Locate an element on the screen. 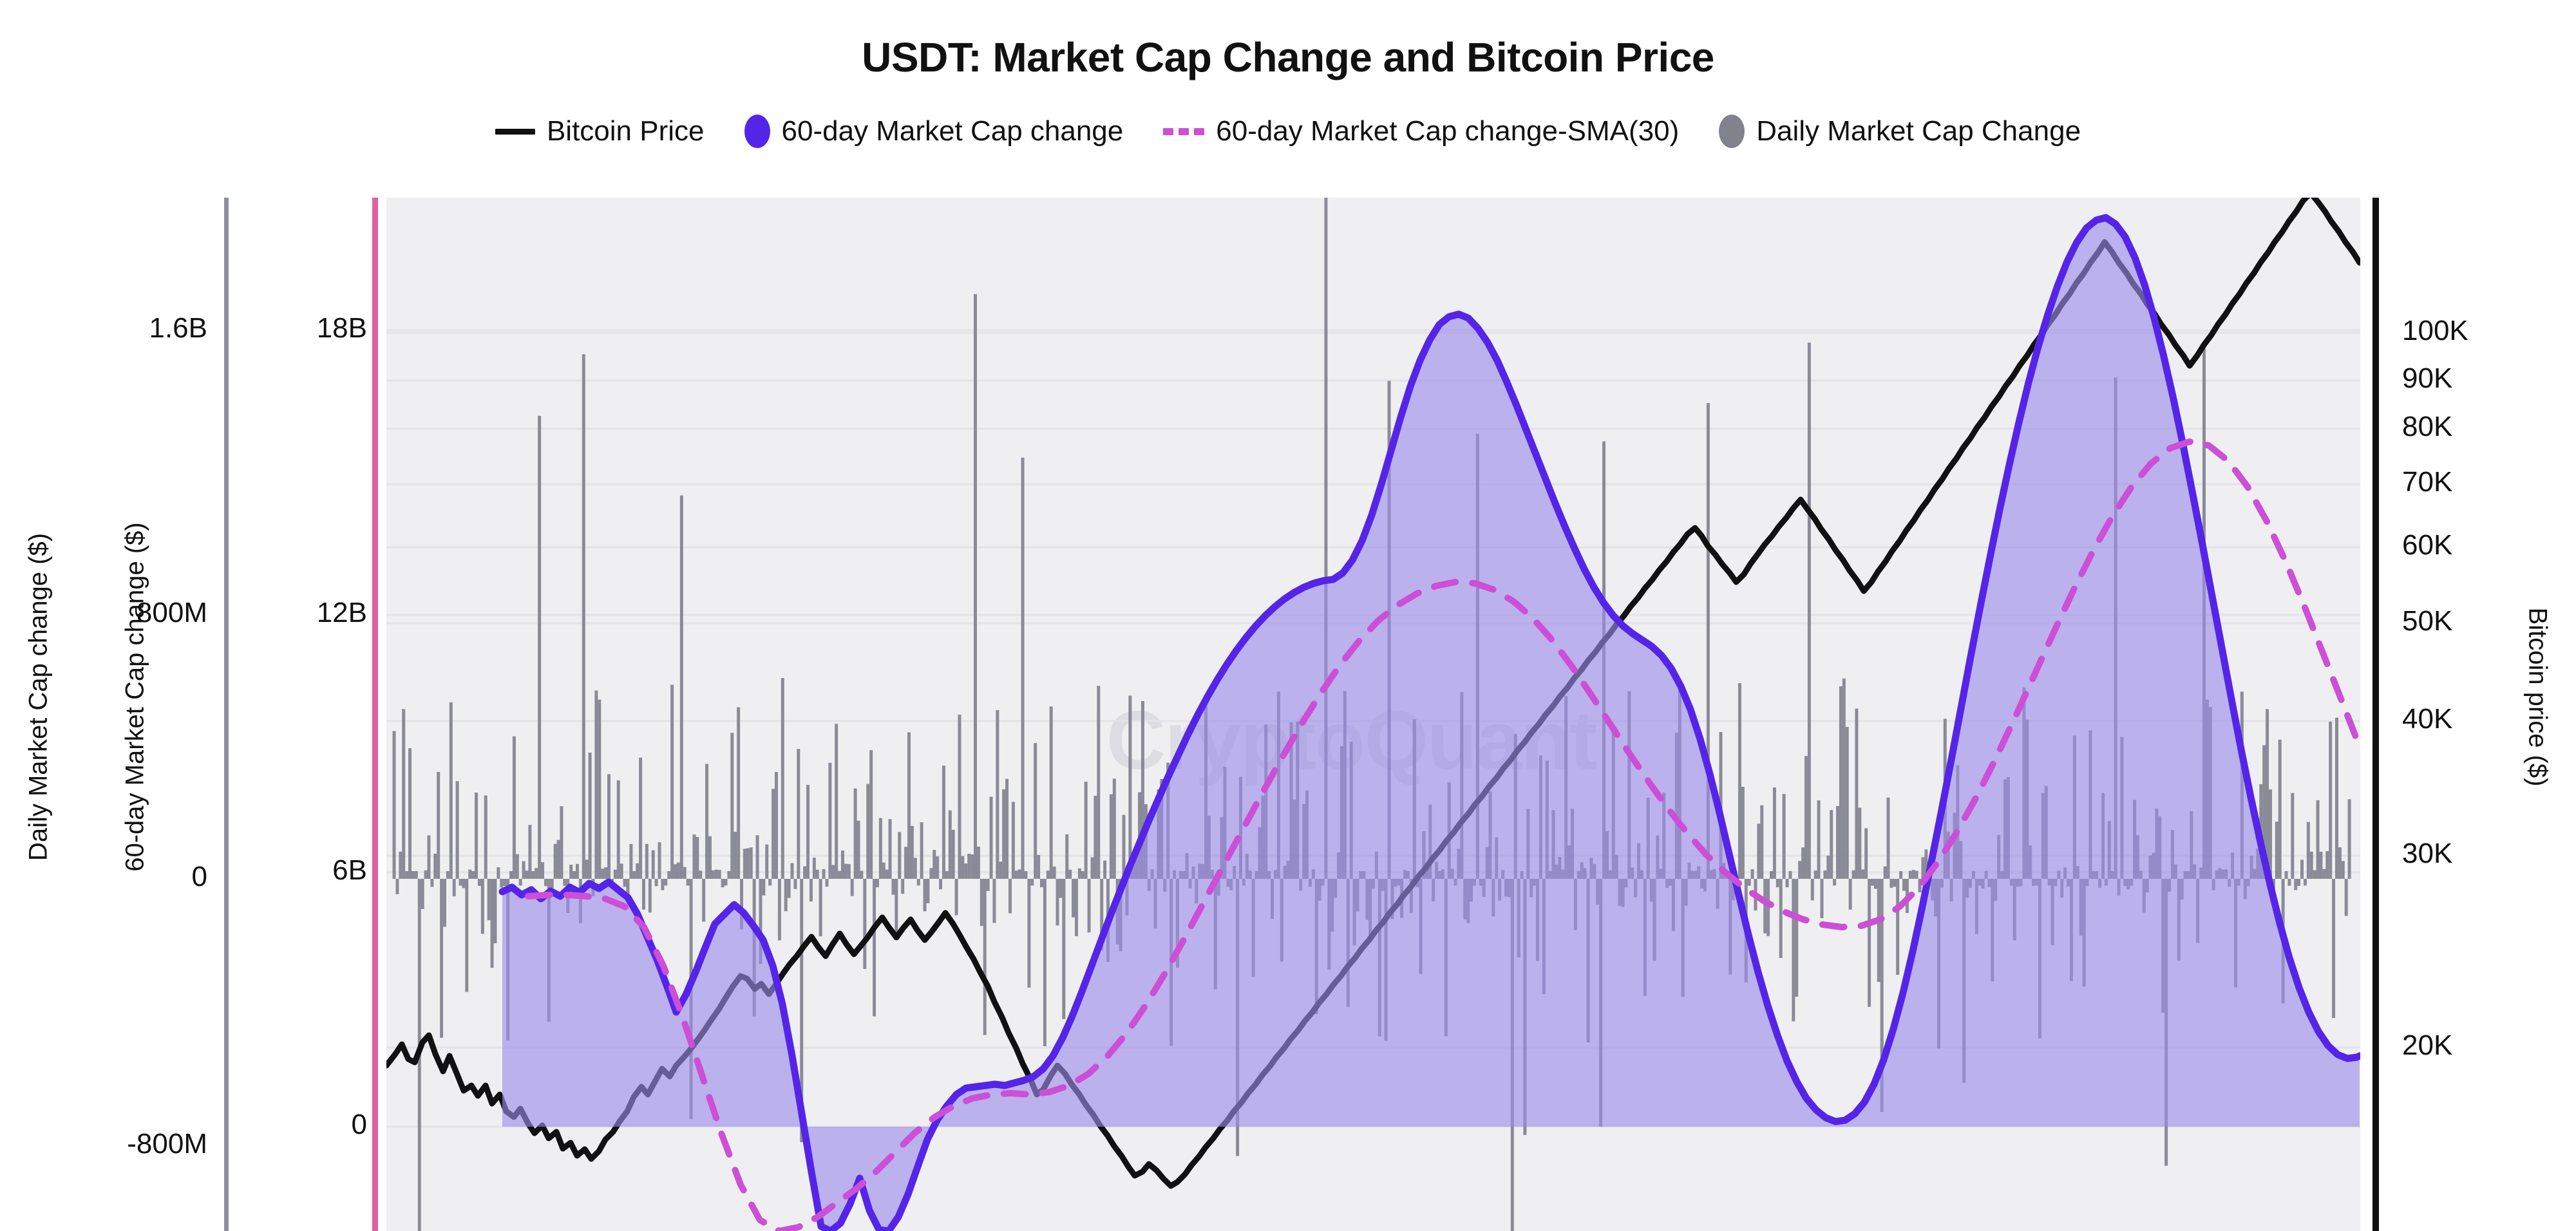 The image size is (2576, 1231). axis-spine-bitcoin is located at coordinates (2375, 714).